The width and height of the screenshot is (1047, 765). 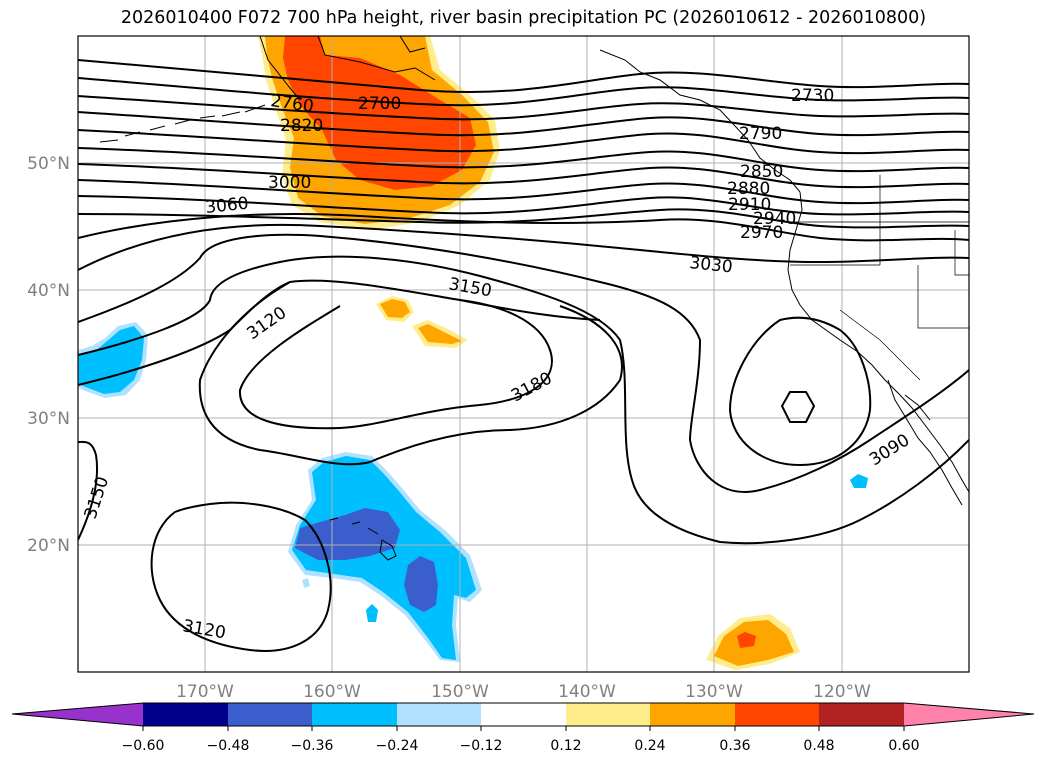 I want to click on hawaii-islands, so click(x=363, y=539).